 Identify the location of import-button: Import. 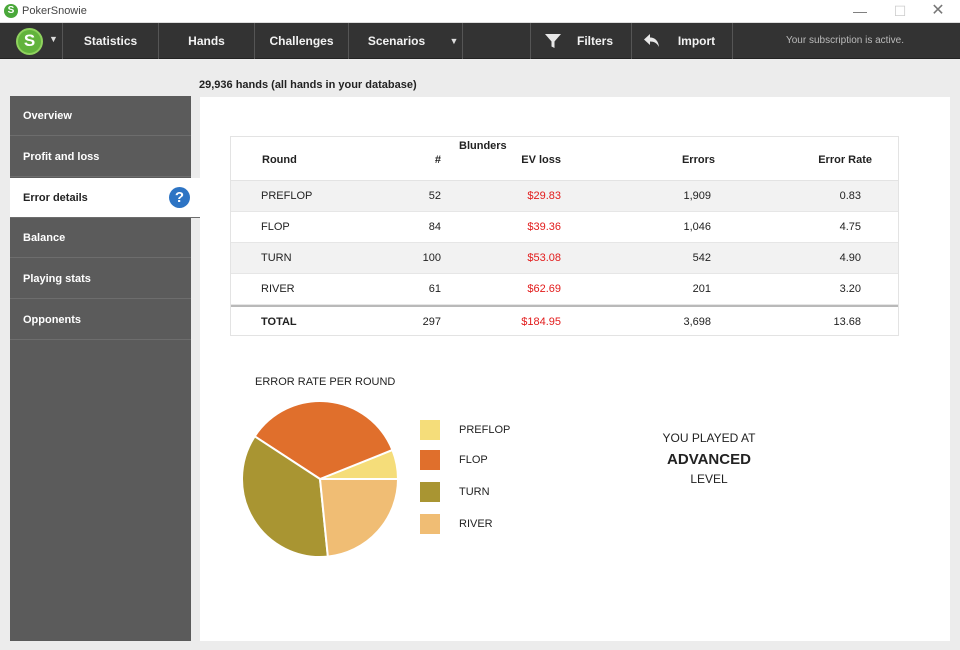
(682, 41).